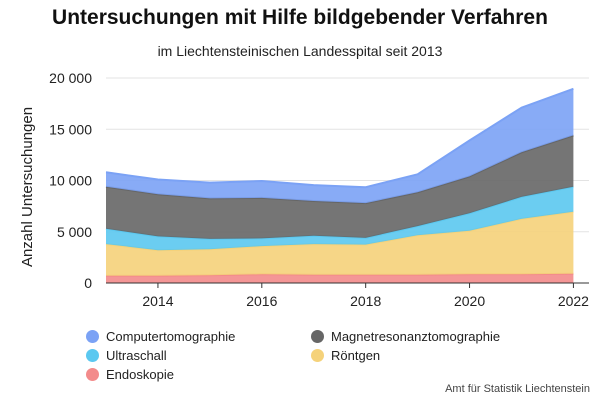 This screenshot has height=400, width=600. I want to click on y-tick-label: 5 000, so click(74, 232).